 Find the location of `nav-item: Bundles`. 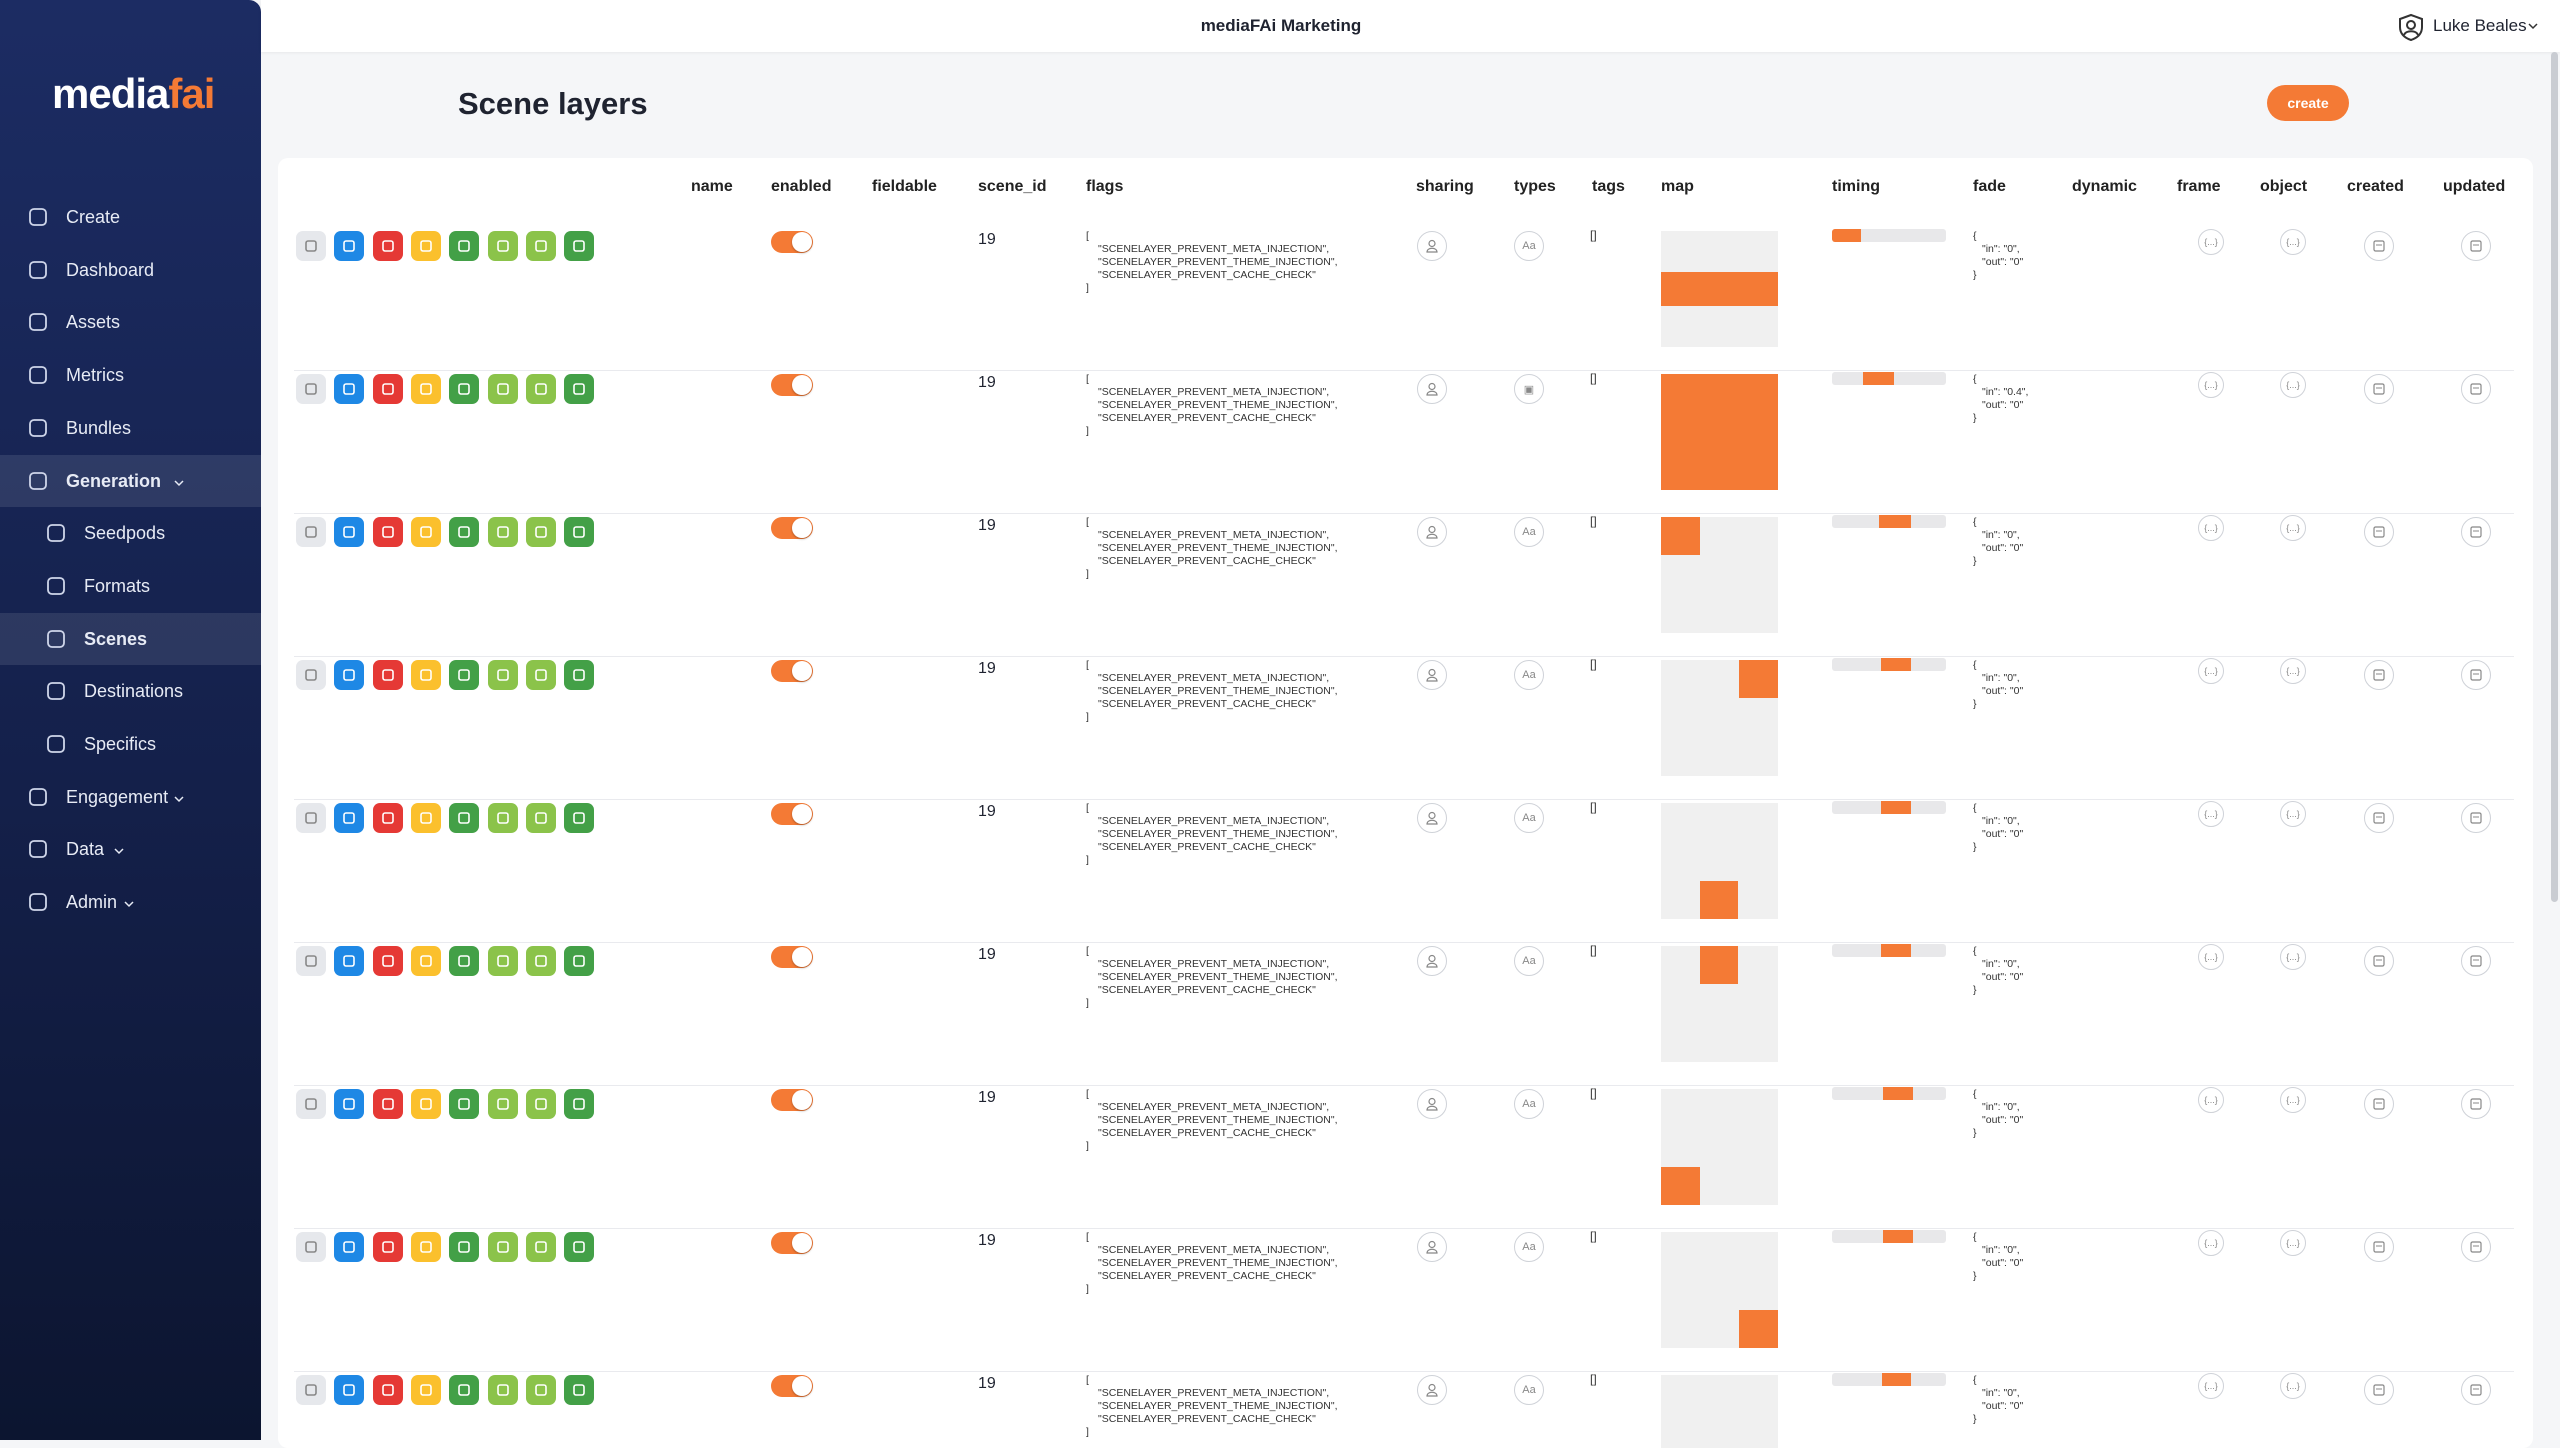

nav-item: Bundles is located at coordinates (130, 428).